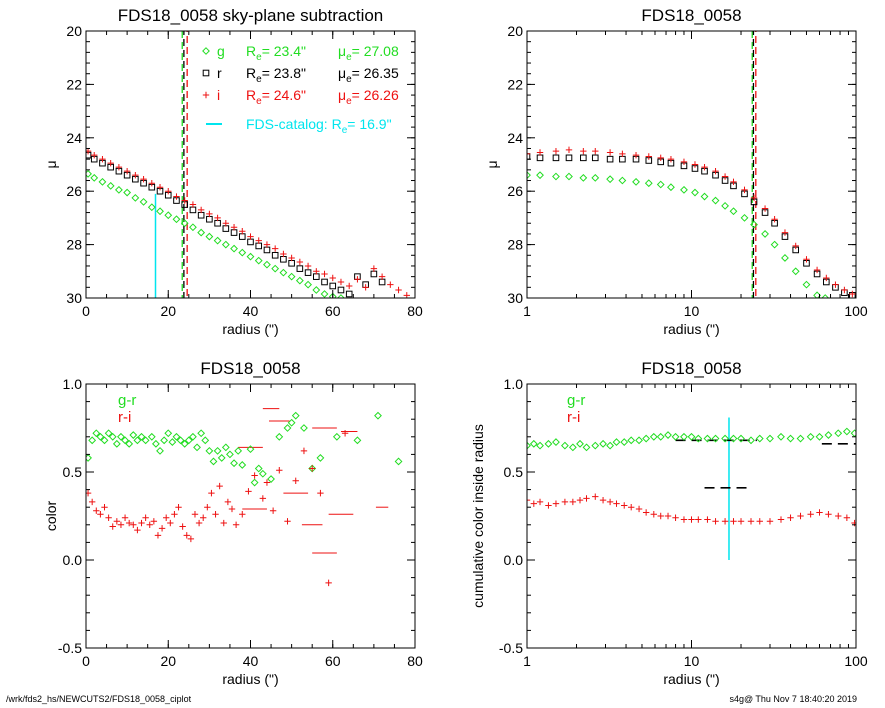 This screenshot has width=885, height=708. Describe the element at coordinates (515, 245) in the screenshot. I see `y-tick-label: 28` at that location.